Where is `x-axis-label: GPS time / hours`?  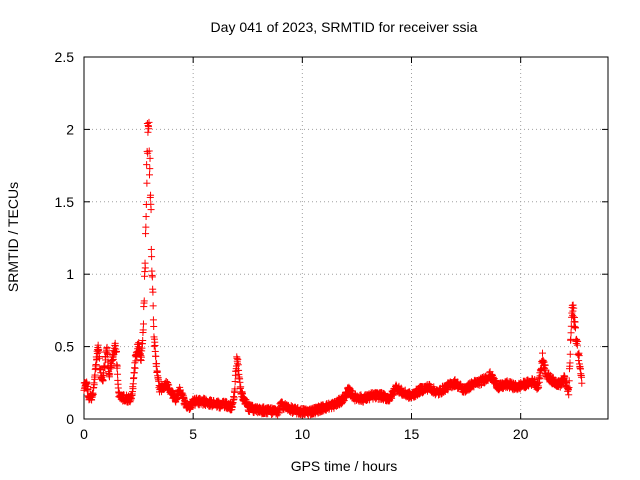 x-axis-label: GPS time / hours is located at coordinates (344, 466).